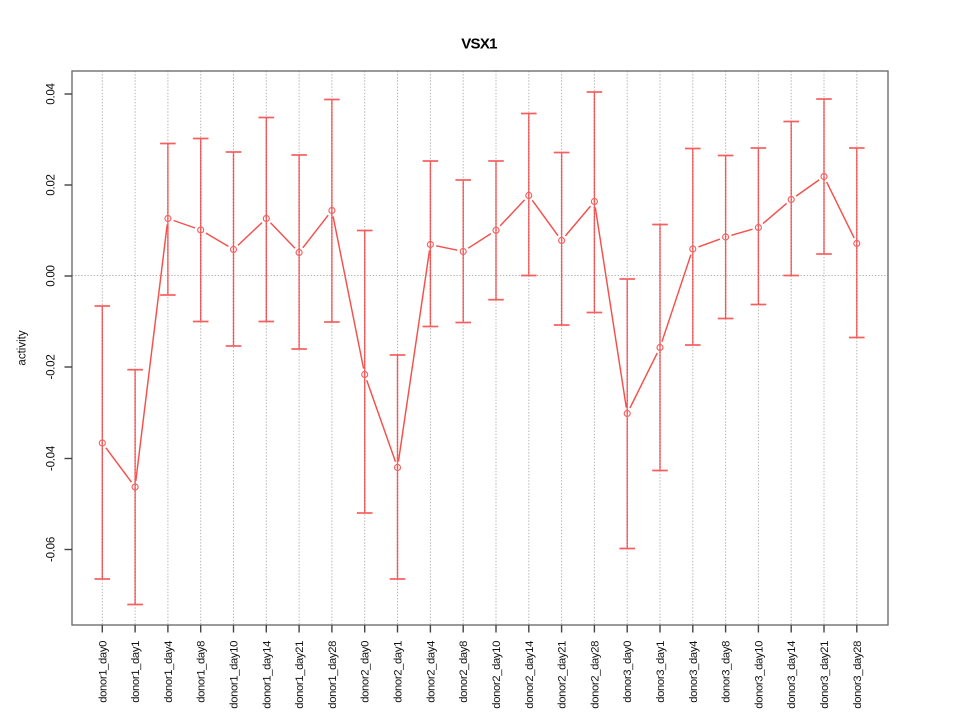 The height and width of the screenshot is (720, 960). I want to click on svg-text: donor2_day0, so click(366, 672).